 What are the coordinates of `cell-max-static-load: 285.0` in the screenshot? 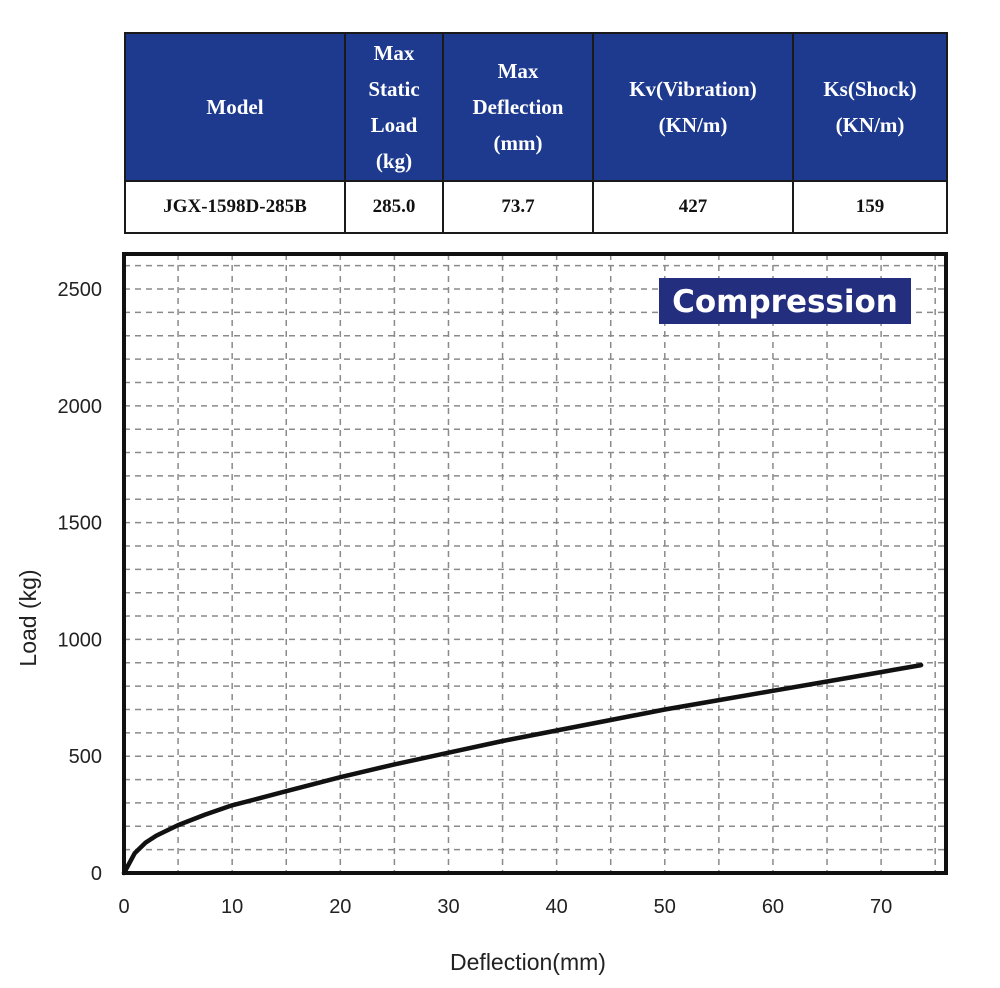 It's located at (394, 207).